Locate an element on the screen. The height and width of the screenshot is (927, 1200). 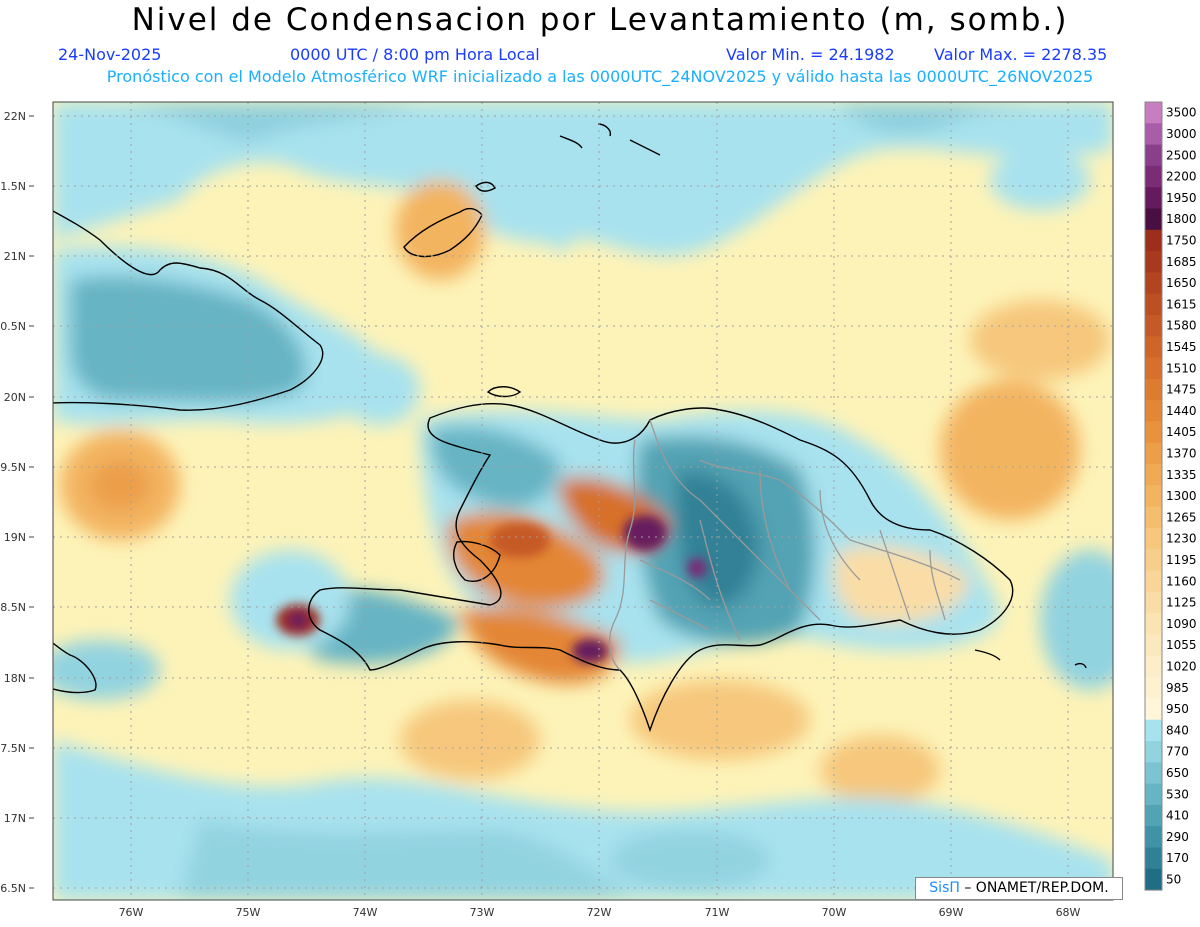
legend-label: 1335 is located at coordinates (1181, 475).